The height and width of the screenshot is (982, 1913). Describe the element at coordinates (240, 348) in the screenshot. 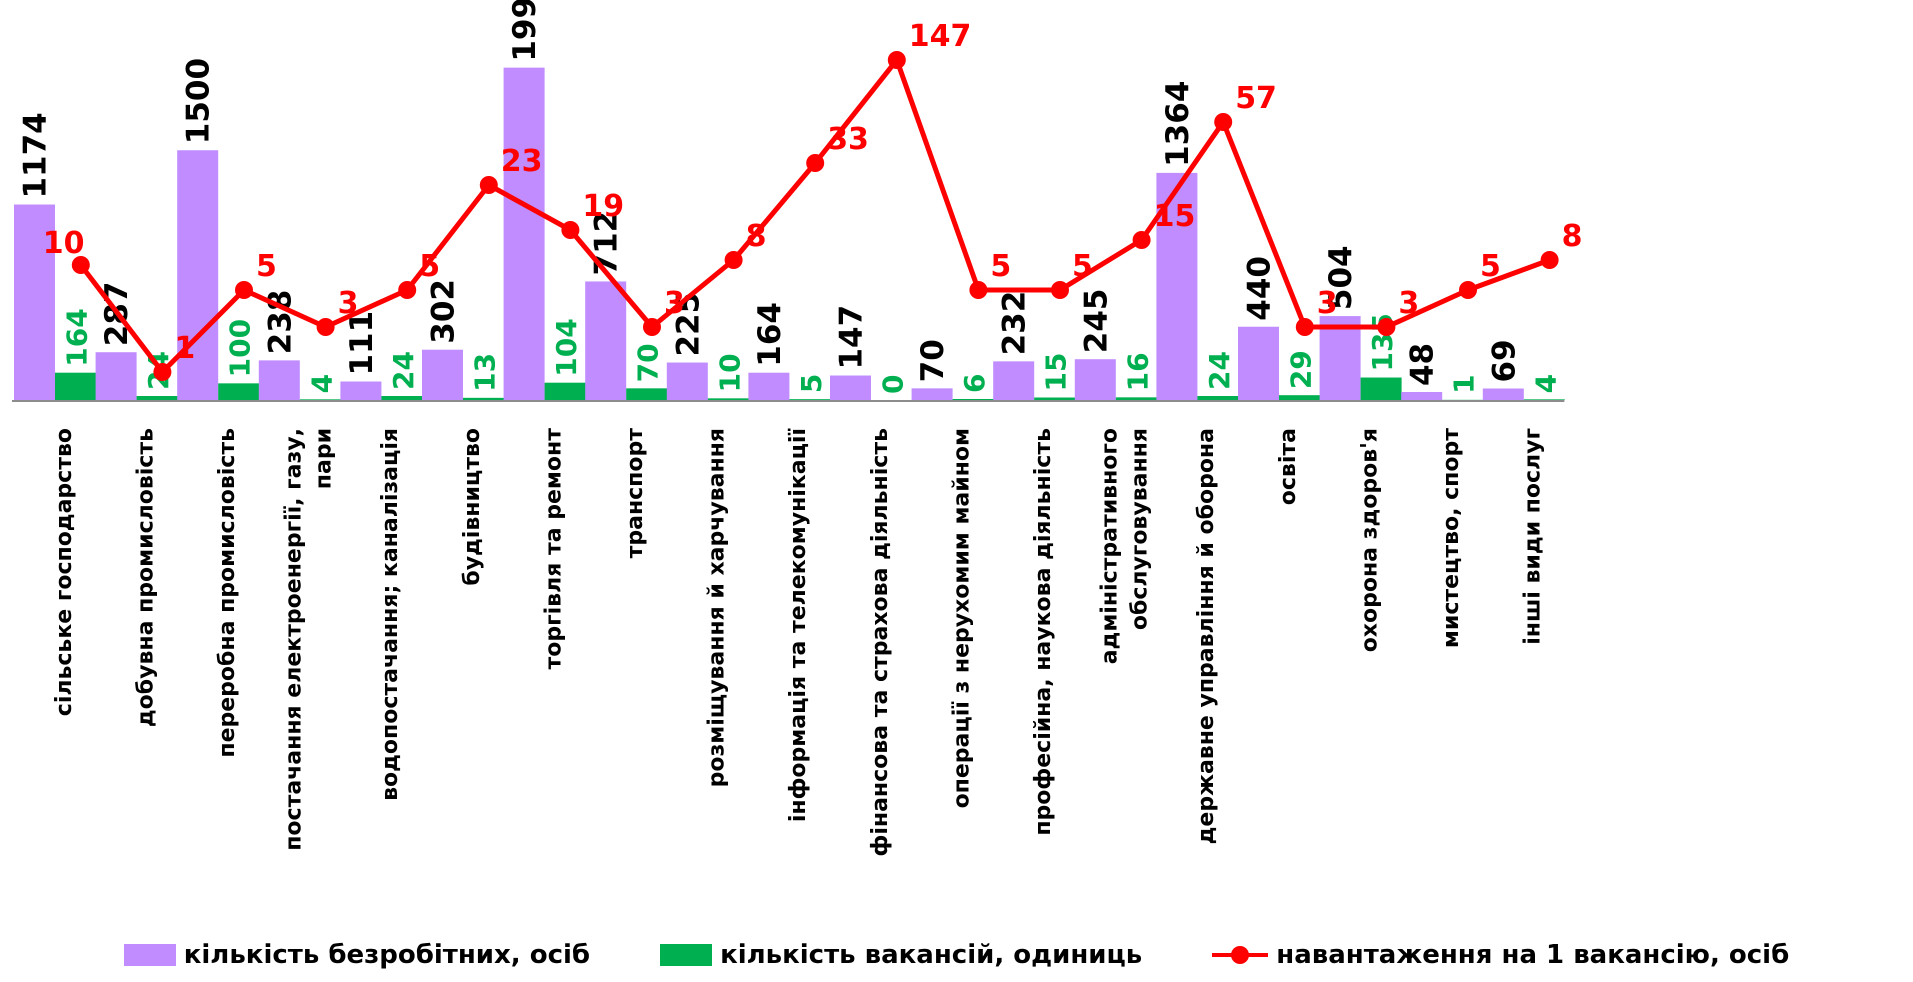

I see `data-label-vacancies: 100` at that location.